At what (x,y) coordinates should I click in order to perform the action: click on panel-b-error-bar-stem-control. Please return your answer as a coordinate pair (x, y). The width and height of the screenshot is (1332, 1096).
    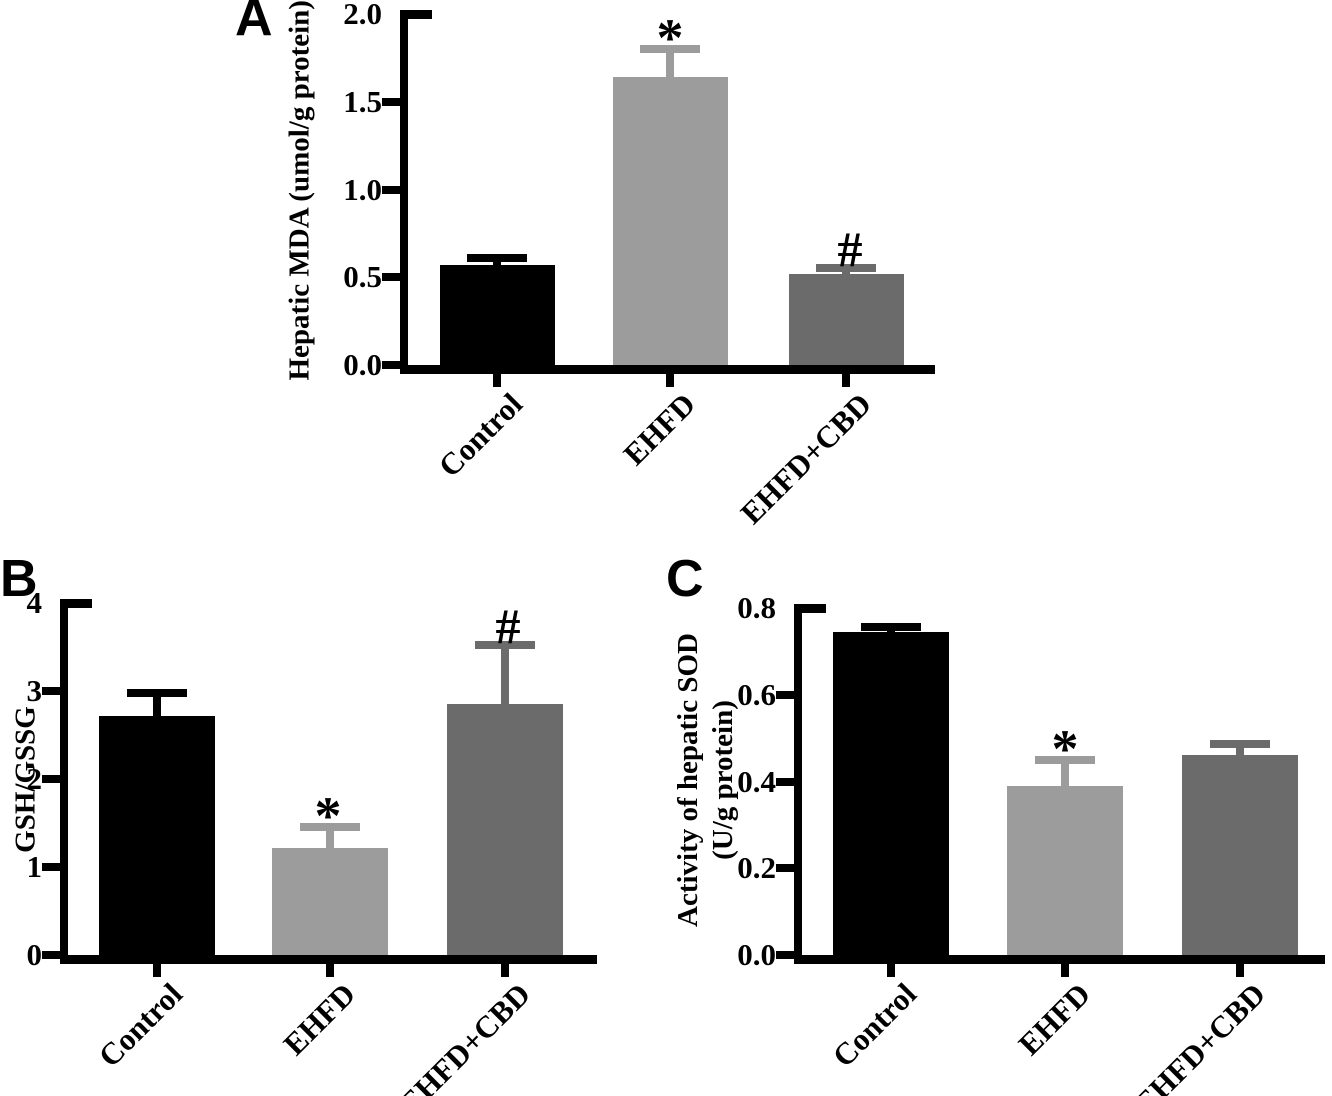
    Looking at the image, I should click on (157, 705).